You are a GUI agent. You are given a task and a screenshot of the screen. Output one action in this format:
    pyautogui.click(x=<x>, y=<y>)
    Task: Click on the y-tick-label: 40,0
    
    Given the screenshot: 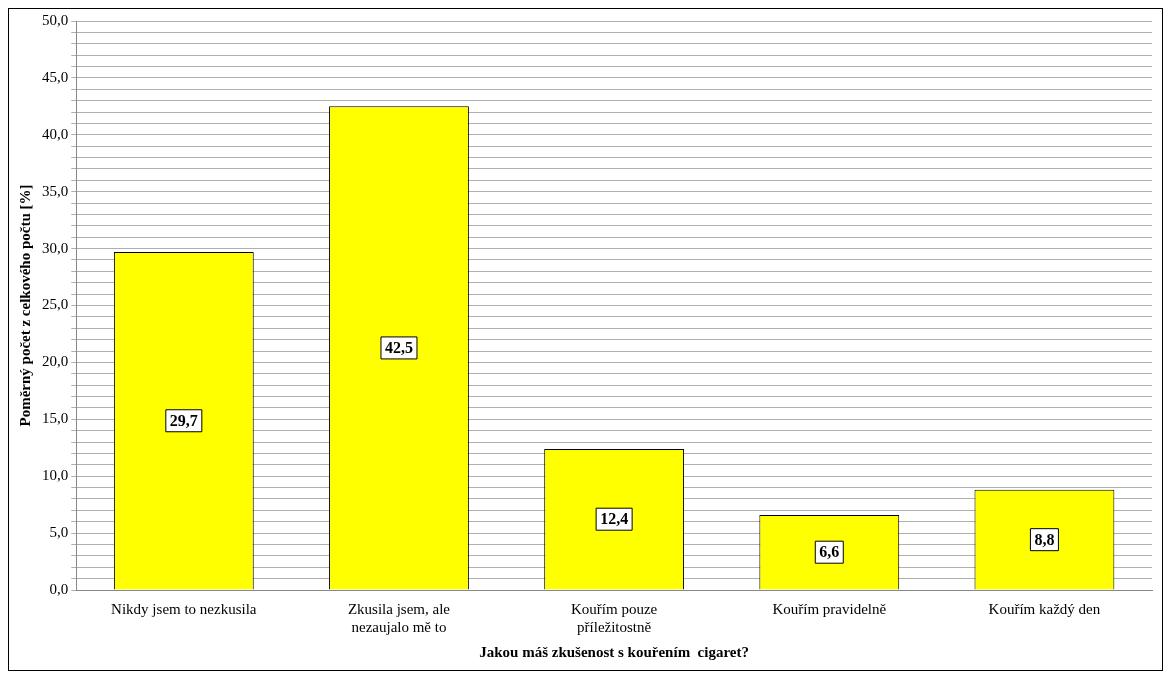 What is the action you would take?
    pyautogui.click(x=55, y=133)
    